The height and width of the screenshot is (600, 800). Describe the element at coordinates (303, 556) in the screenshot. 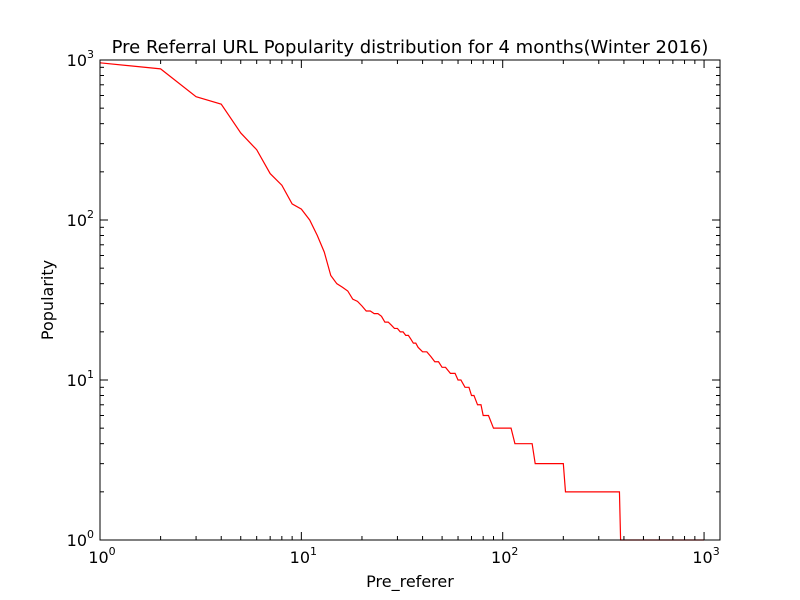

I see `x-tick-label-1: 10¹` at that location.